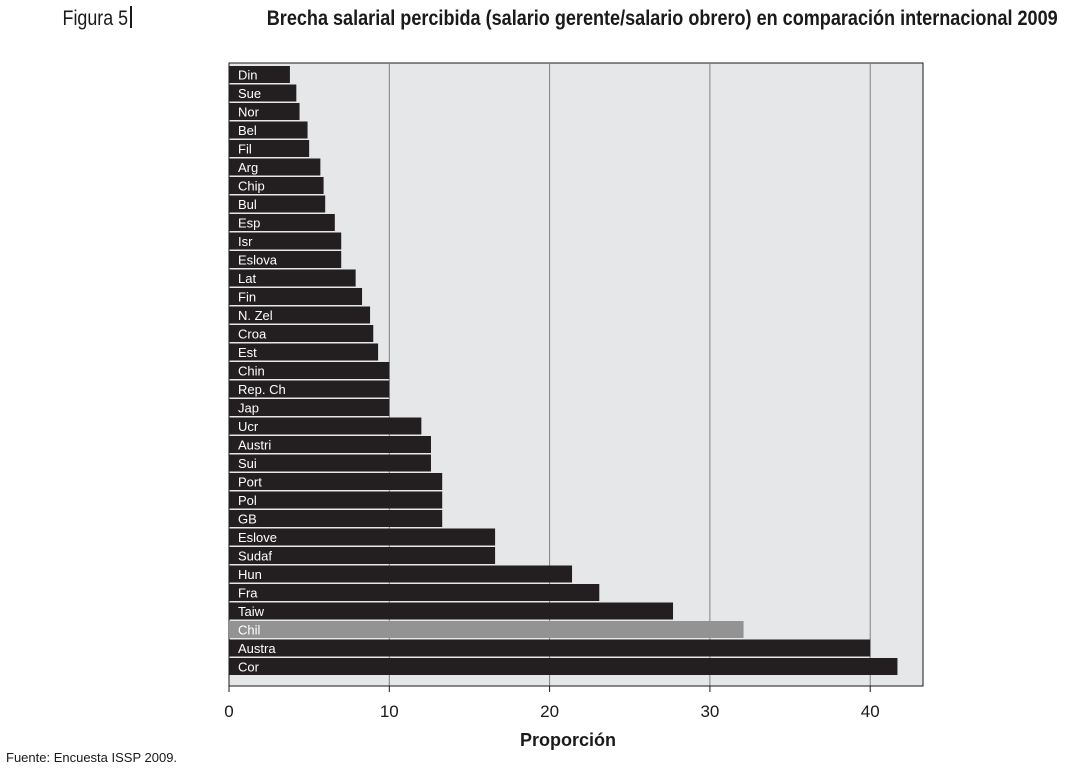 This screenshot has height=771, width=1070. Describe the element at coordinates (248, 75) in the screenshot. I see `bar-label-din: Din` at that location.